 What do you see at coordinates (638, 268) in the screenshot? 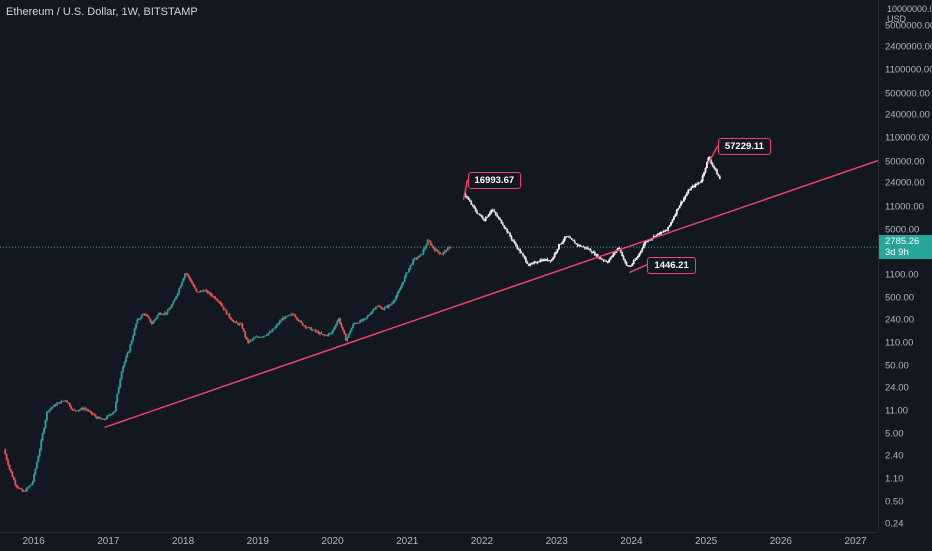
I see `callout-pointer` at bounding box center [638, 268].